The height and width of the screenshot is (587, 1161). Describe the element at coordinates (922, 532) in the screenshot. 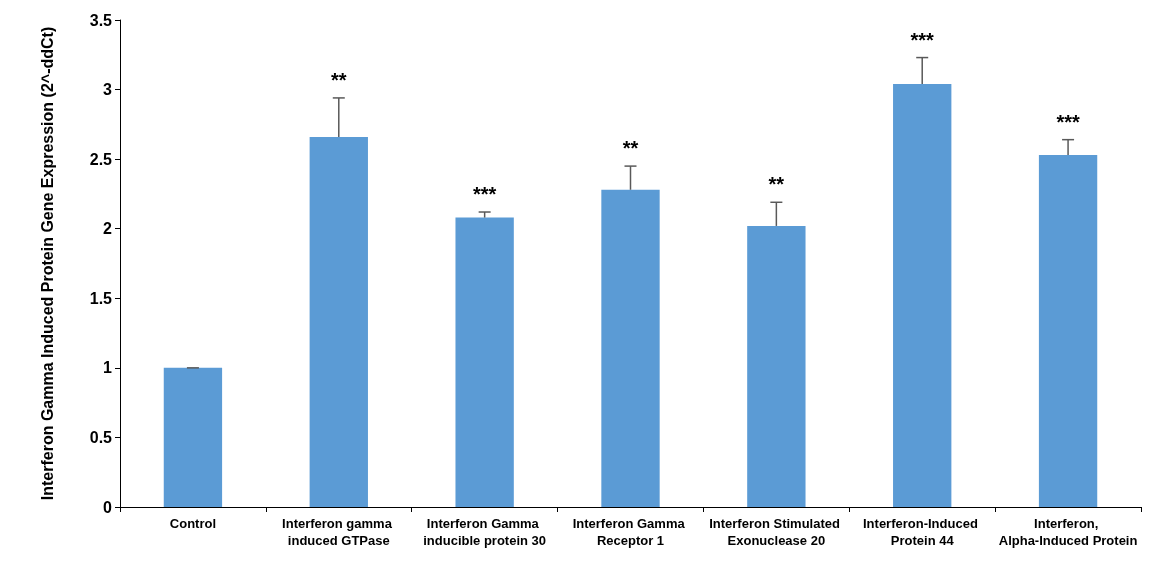

I see `x-tick-label: Interferon-Induced Protein 44` at that location.